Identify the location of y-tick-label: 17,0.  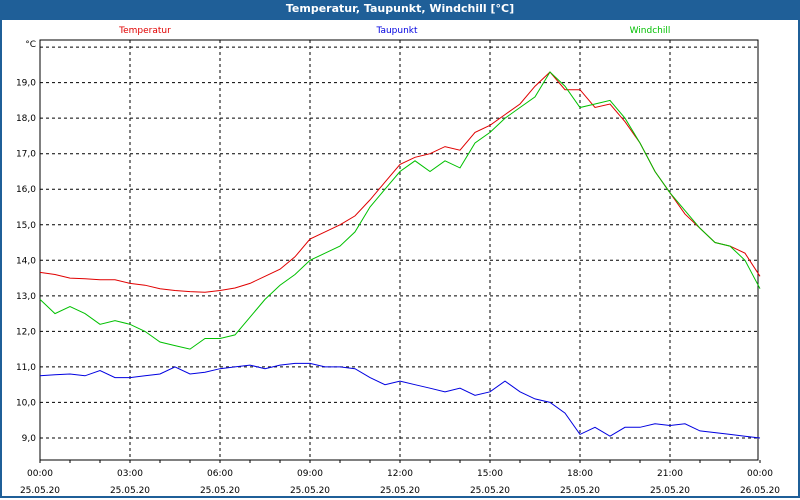
(26, 155).